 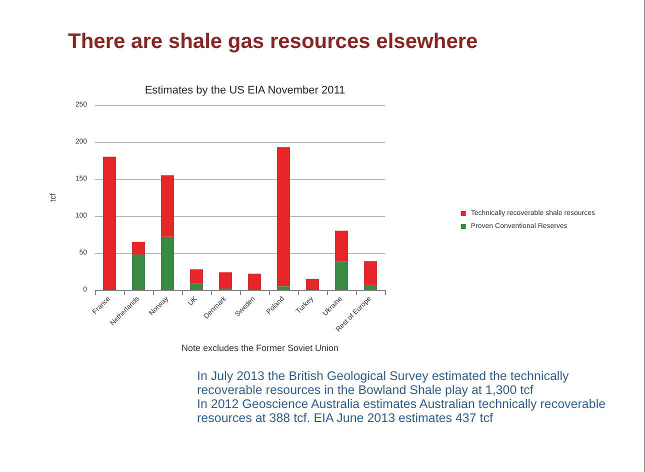 I want to click on text: In 2012 Geoscience Australia estimates Australian technically recoverable resources at 388 tcf. EIA June 2013 estimates 437 tcf, so click(x=402, y=411).